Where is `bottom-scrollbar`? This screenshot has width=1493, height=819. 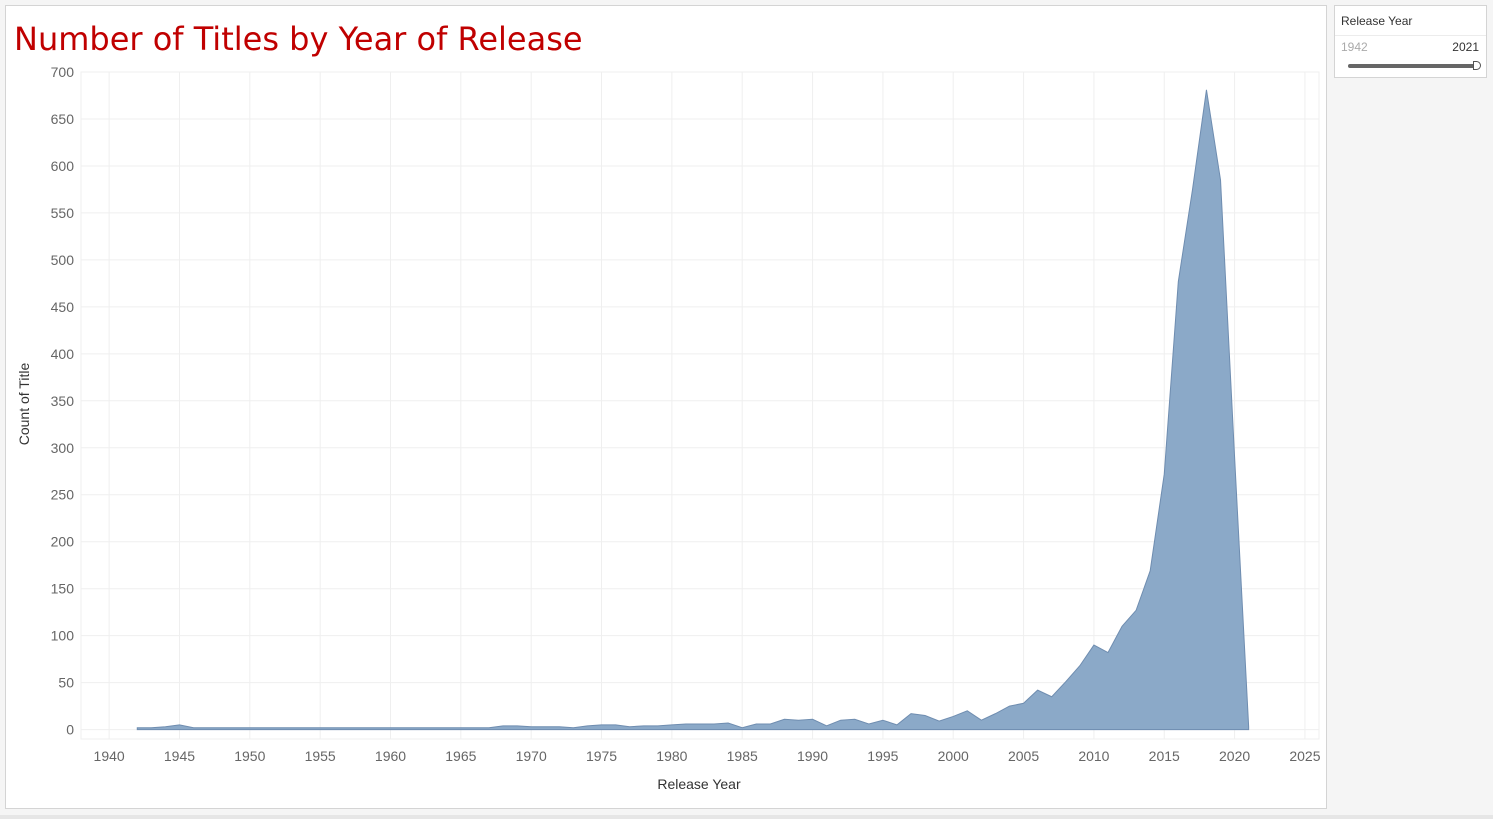
bottom-scrollbar is located at coordinates (746, 817).